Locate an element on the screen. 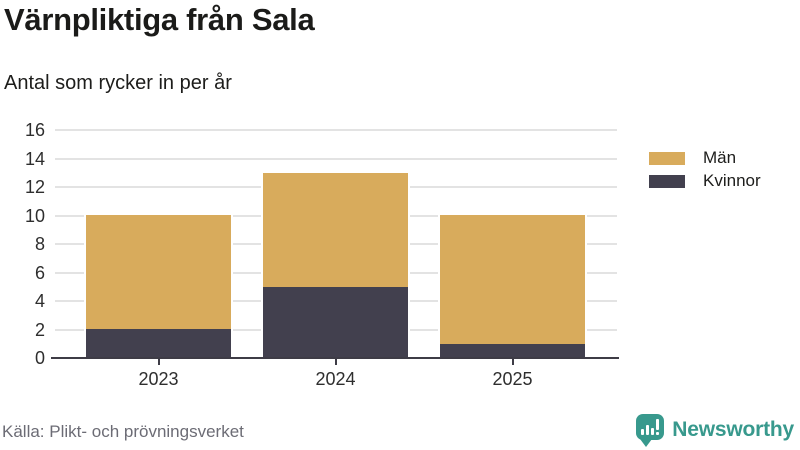 This screenshot has height=450, width=800. x-axis-tick-label-2025: 2025 is located at coordinates (512, 379).